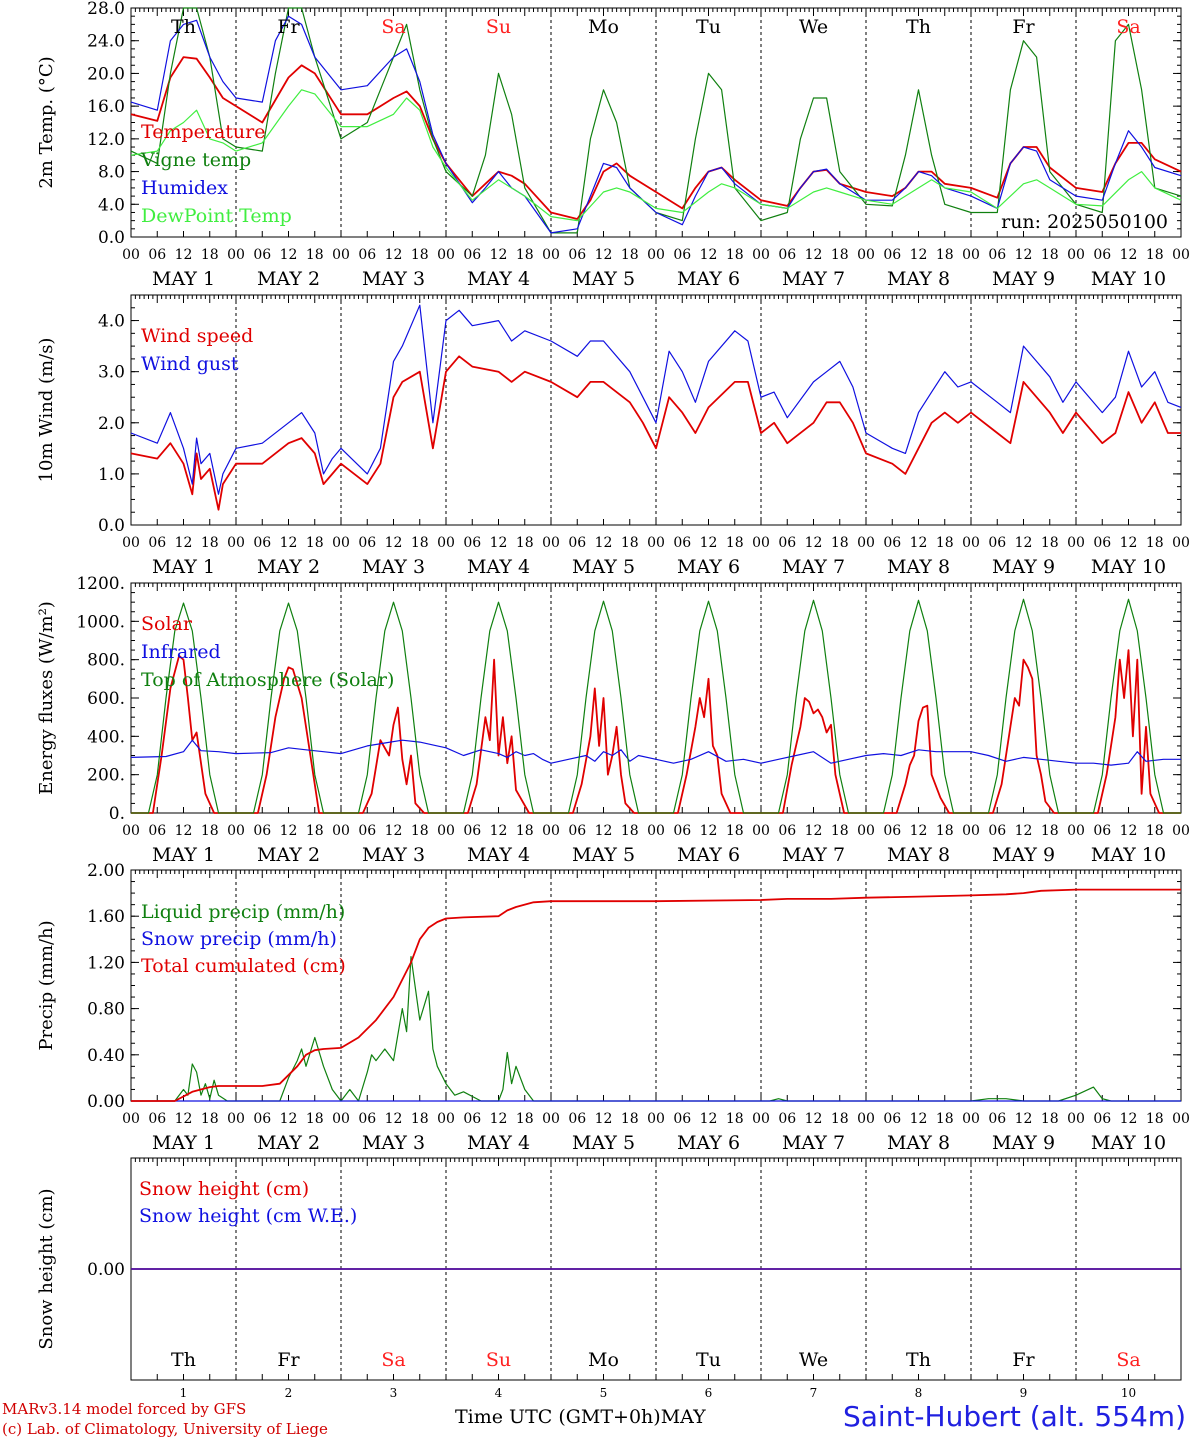 This screenshot has height=1440, width=1194. Describe the element at coordinates (918, 279) in the screenshot. I see `panel-1-date-label: MAY 8` at that location.